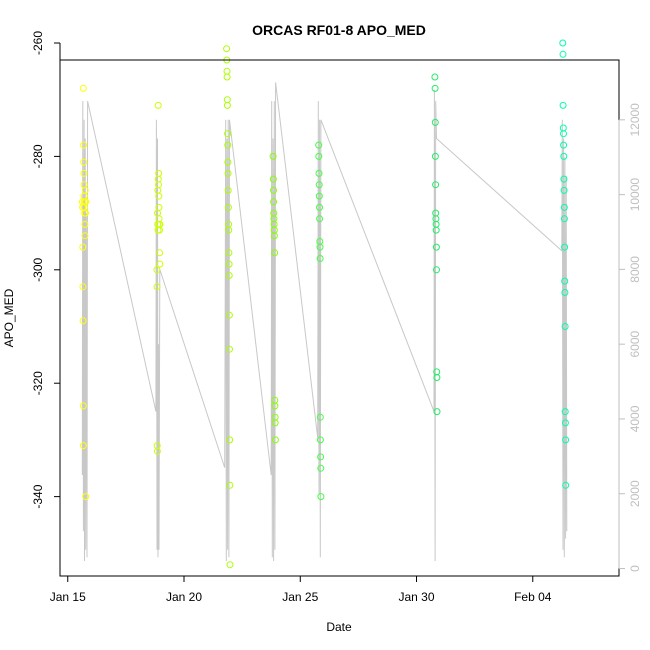  Describe the element at coordinates (533, 597) in the screenshot. I see `x-tick-label: Feb 04` at that location.